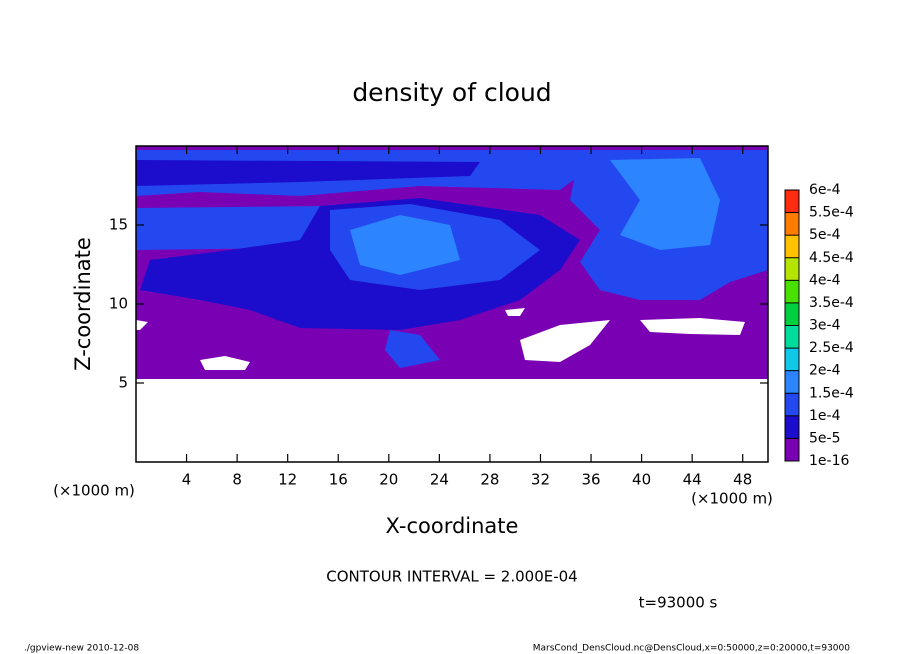 This screenshot has width=904, height=654. I want to click on x-tick-label: 36, so click(590, 480).